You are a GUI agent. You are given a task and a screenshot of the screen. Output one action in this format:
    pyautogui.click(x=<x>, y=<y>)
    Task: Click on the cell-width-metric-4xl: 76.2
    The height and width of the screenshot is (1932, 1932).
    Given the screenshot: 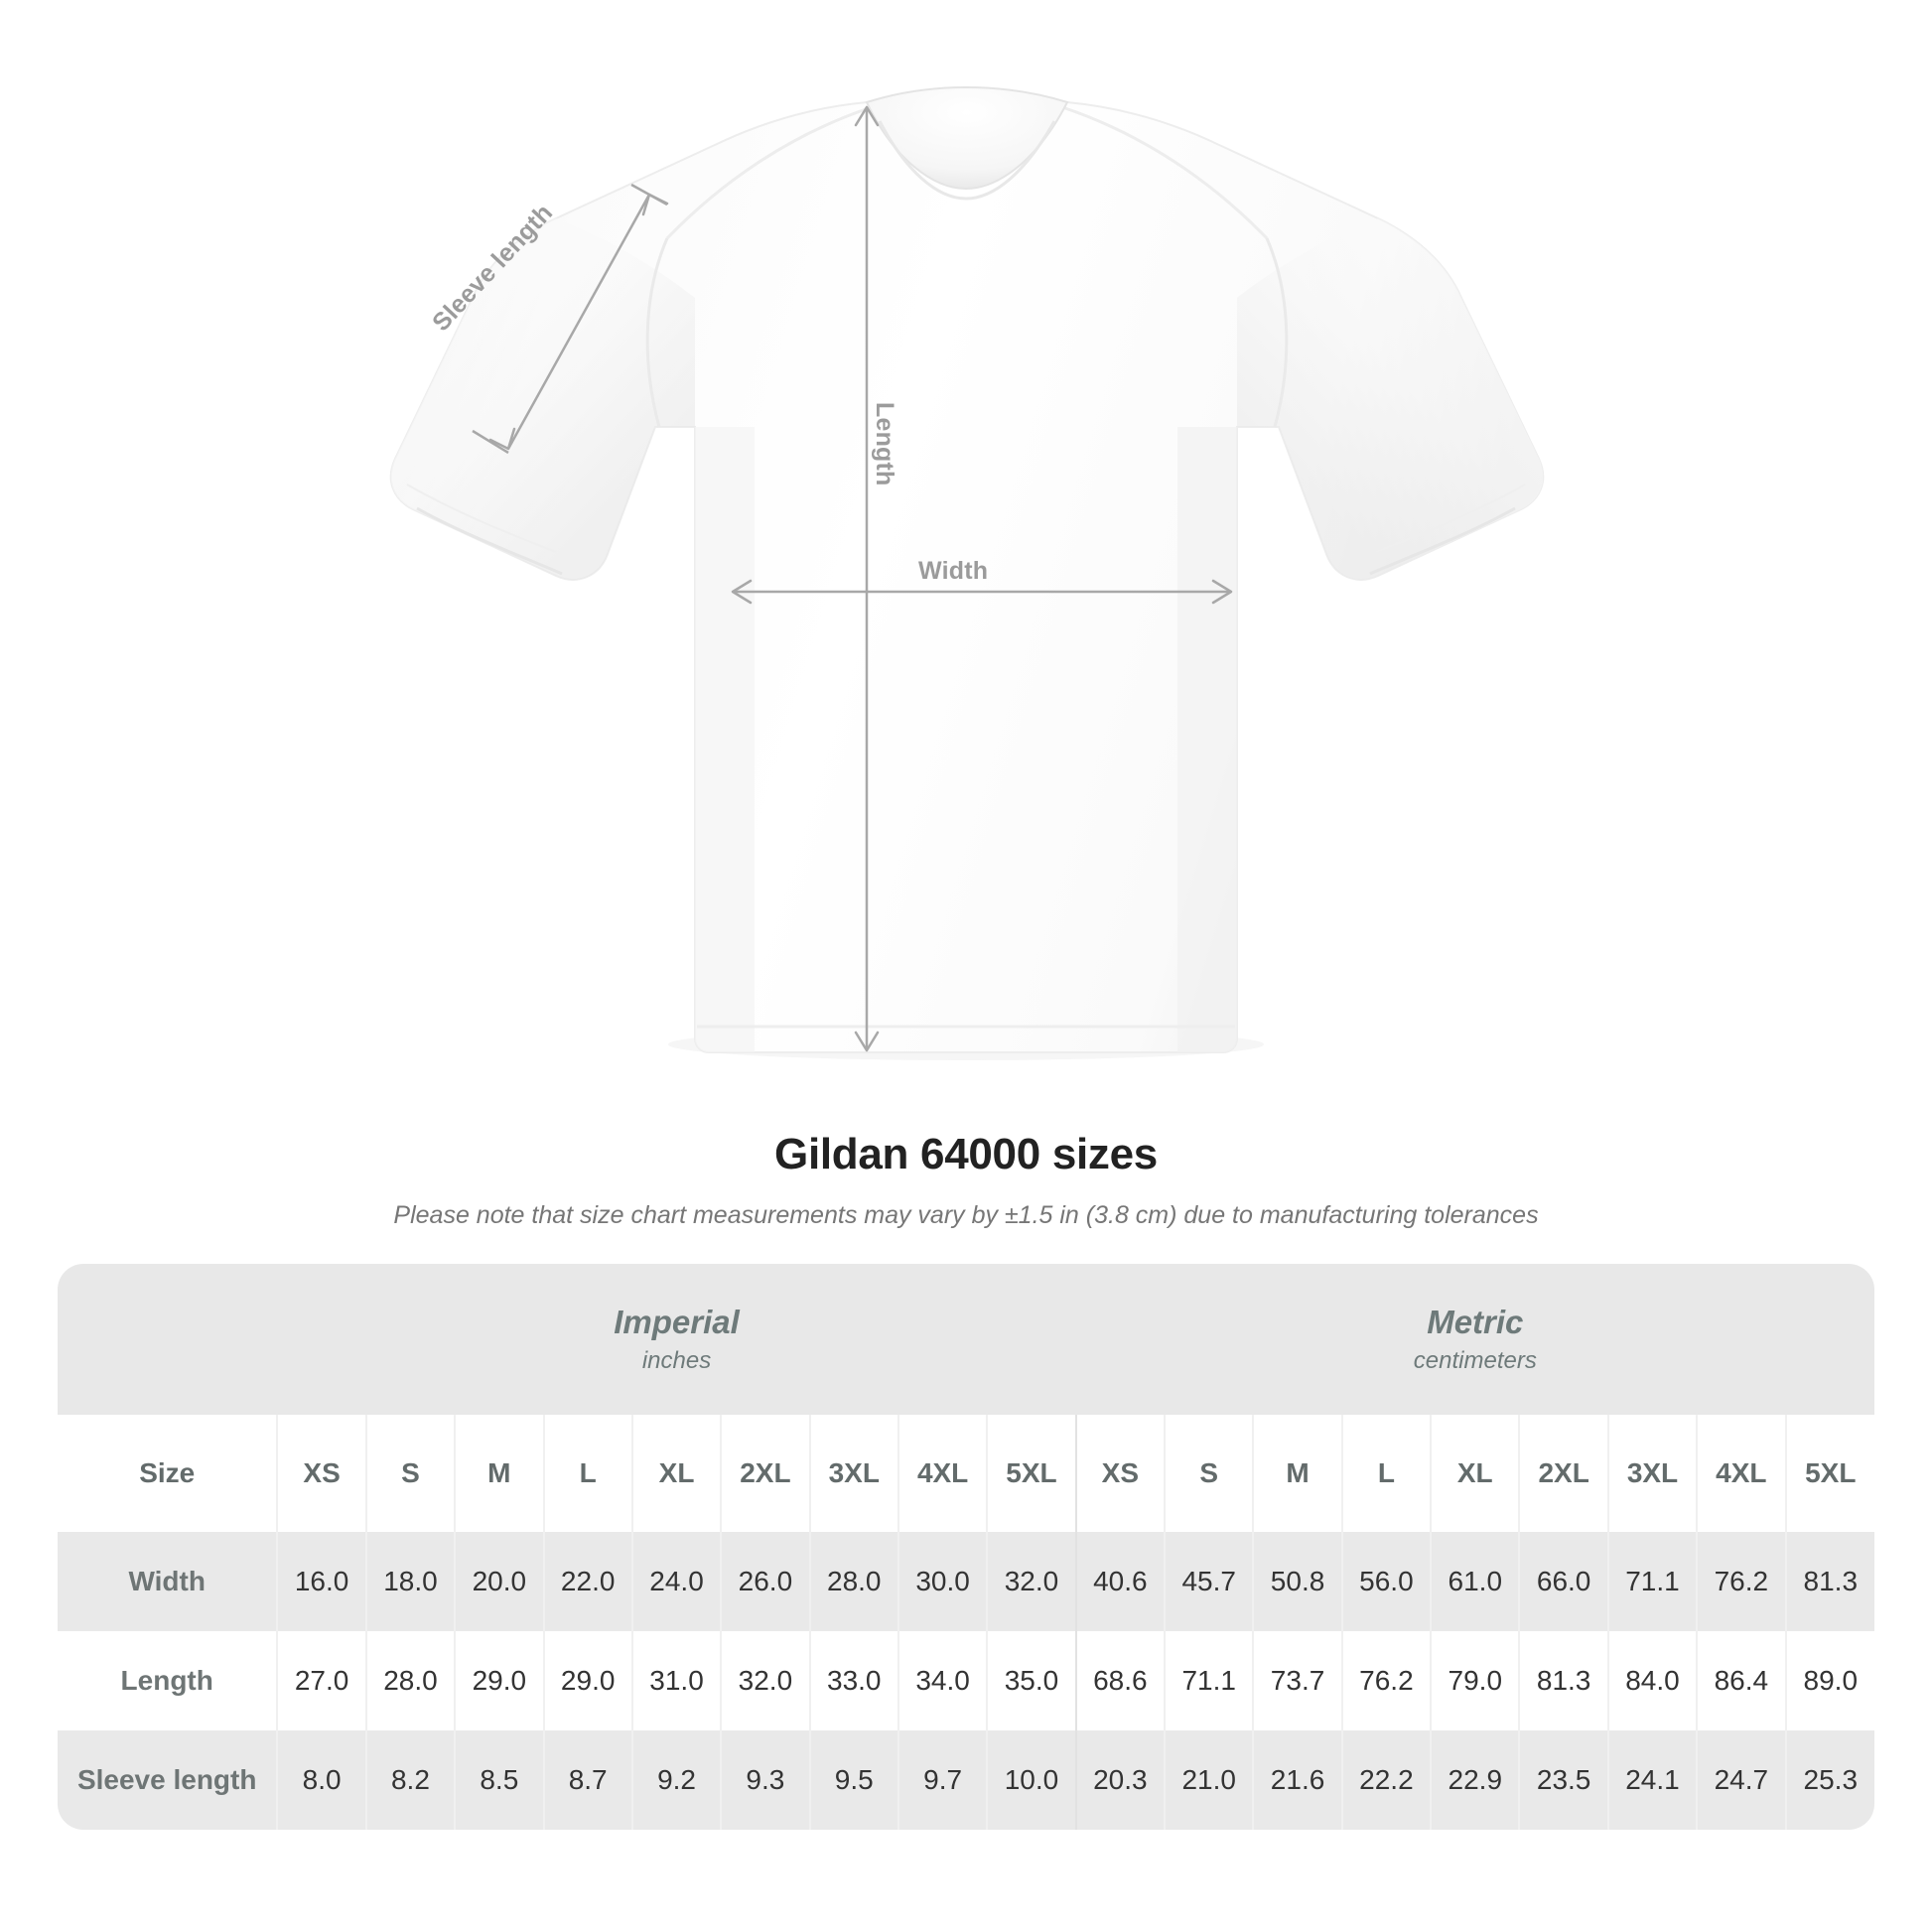 What is the action you would take?
    pyautogui.click(x=1741, y=1581)
    